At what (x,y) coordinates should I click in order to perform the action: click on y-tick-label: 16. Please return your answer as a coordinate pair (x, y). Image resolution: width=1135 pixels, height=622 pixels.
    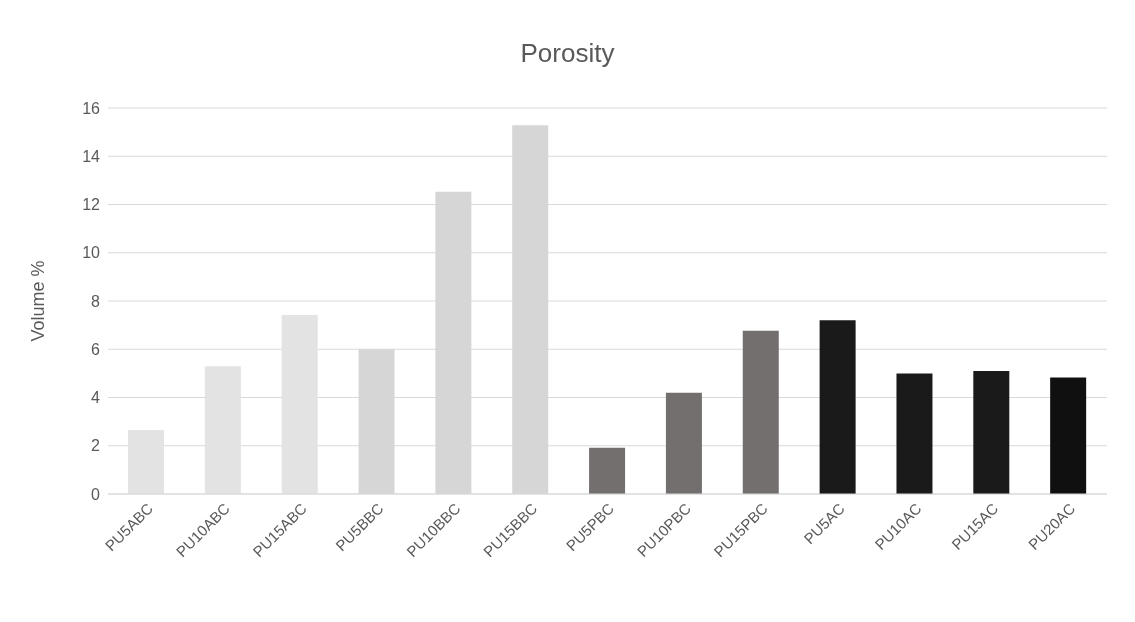
    Looking at the image, I should click on (91, 108).